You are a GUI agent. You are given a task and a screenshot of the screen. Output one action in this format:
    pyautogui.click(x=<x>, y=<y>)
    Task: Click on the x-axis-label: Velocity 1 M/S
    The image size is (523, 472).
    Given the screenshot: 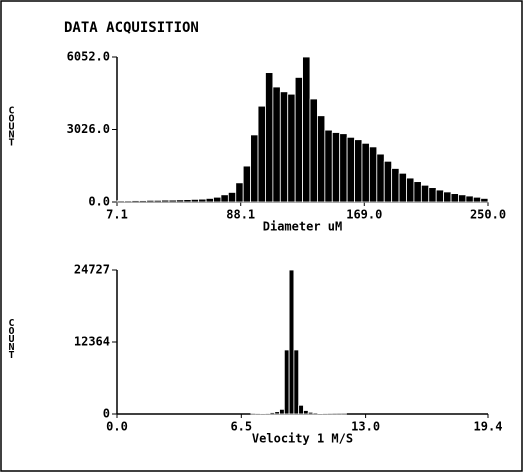 What is the action you would take?
    pyautogui.click(x=302, y=439)
    